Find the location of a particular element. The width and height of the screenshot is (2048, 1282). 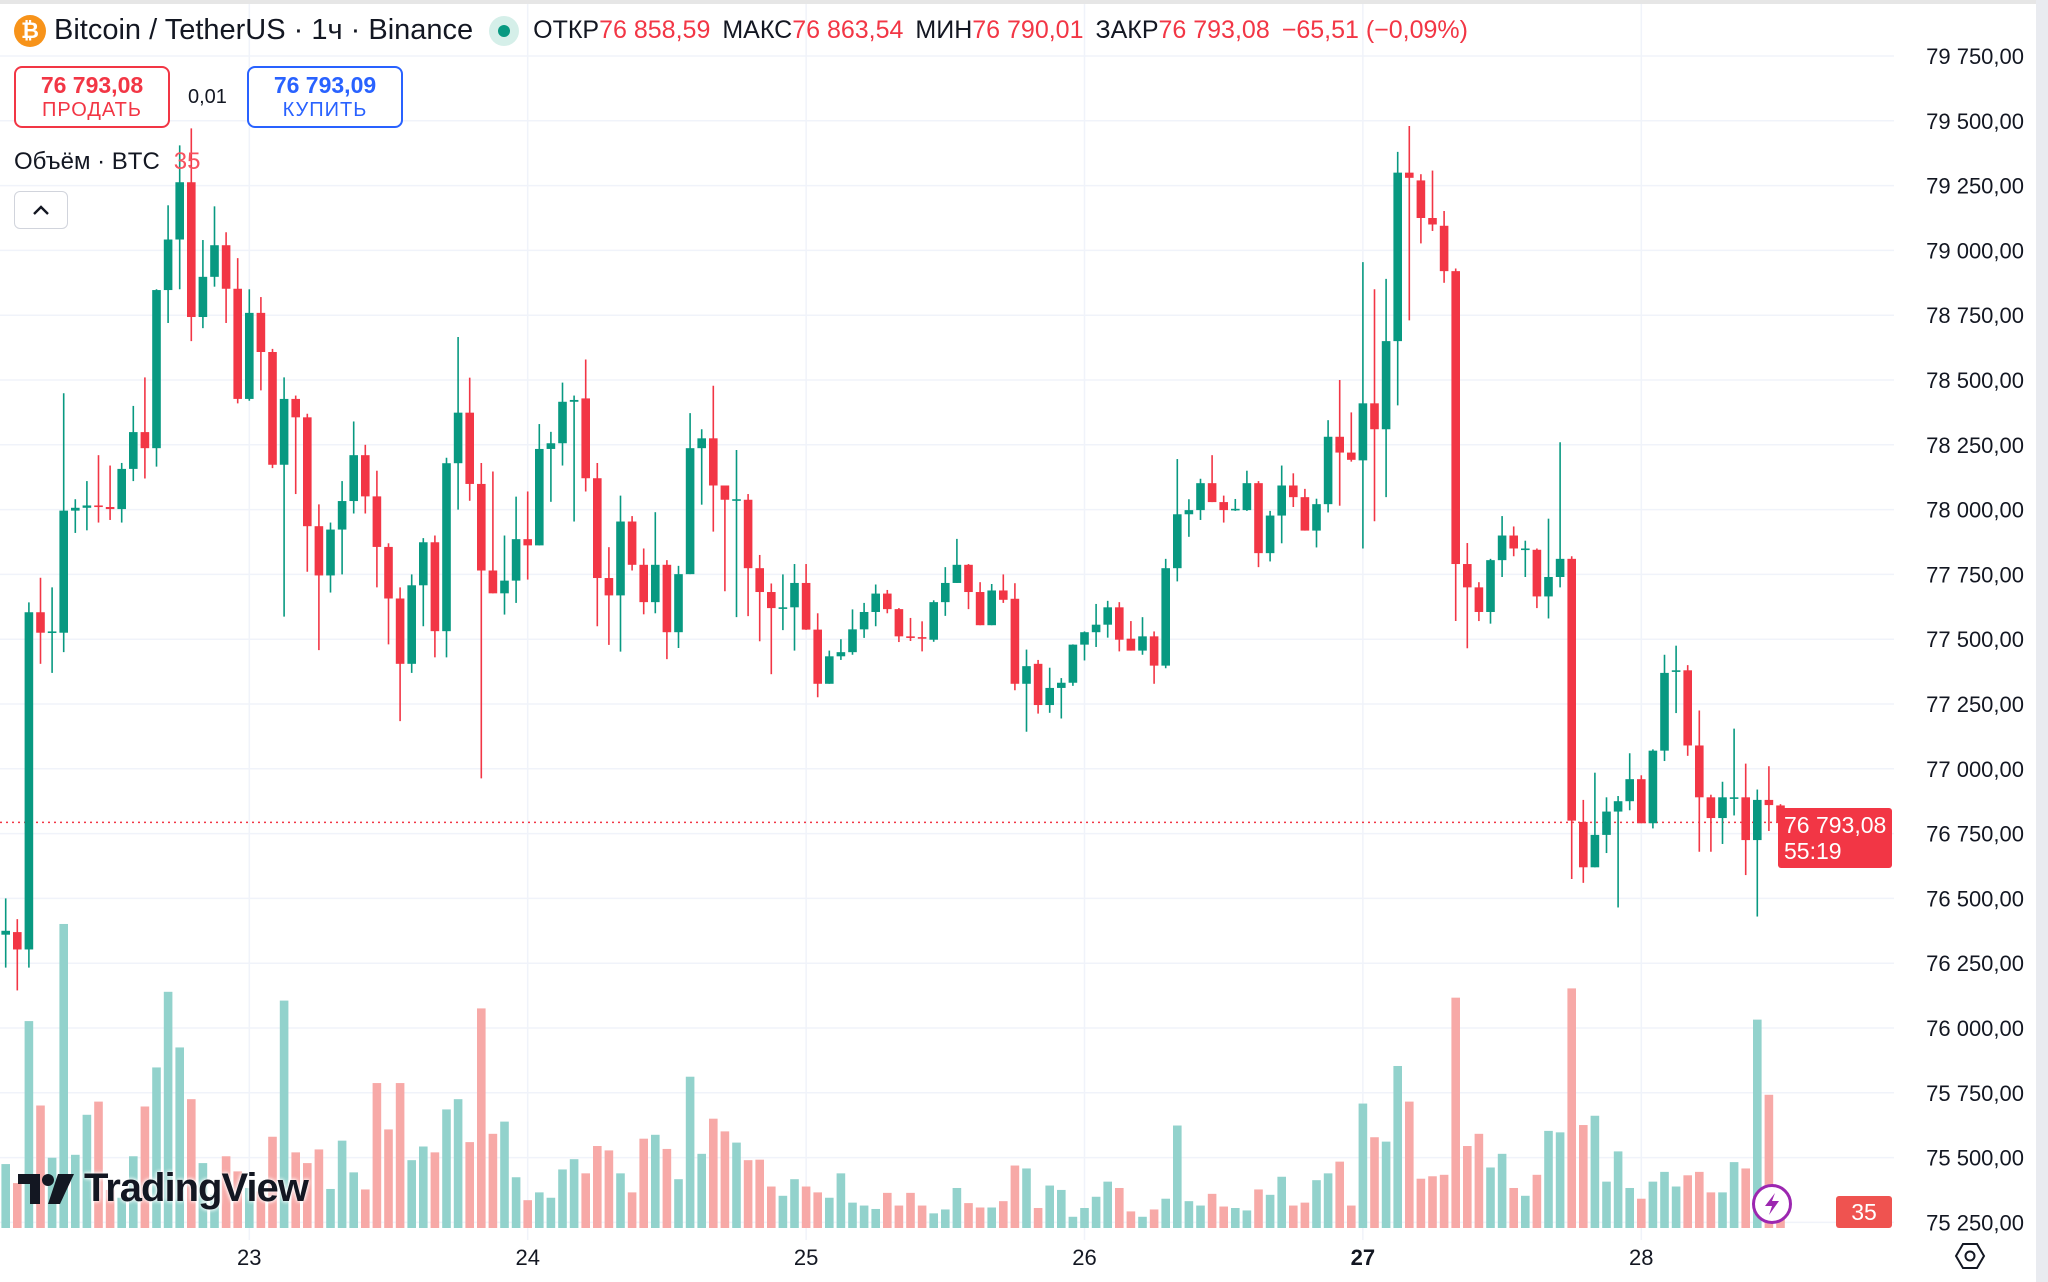

volume-legend: Объём · BTC 35 is located at coordinates (107, 162).